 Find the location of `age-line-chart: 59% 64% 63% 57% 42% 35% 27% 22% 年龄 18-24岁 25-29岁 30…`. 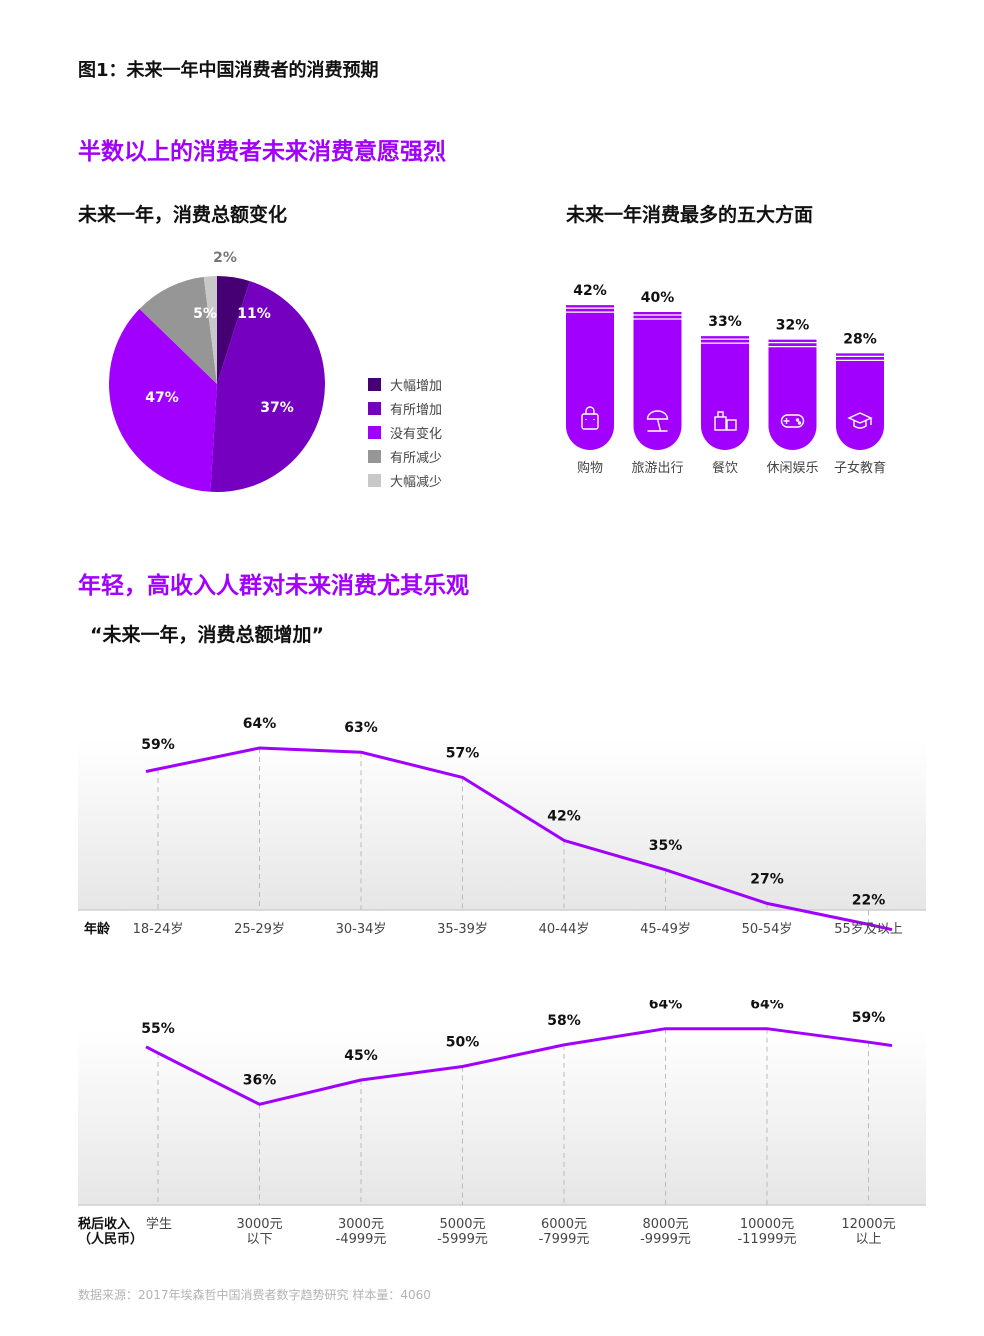

age-line-chart: 59% 64% 63% 57% 42% 35% 27% 22% 年龄 18-24岁 25-29岁 30… is located at coordinates (502, 826).